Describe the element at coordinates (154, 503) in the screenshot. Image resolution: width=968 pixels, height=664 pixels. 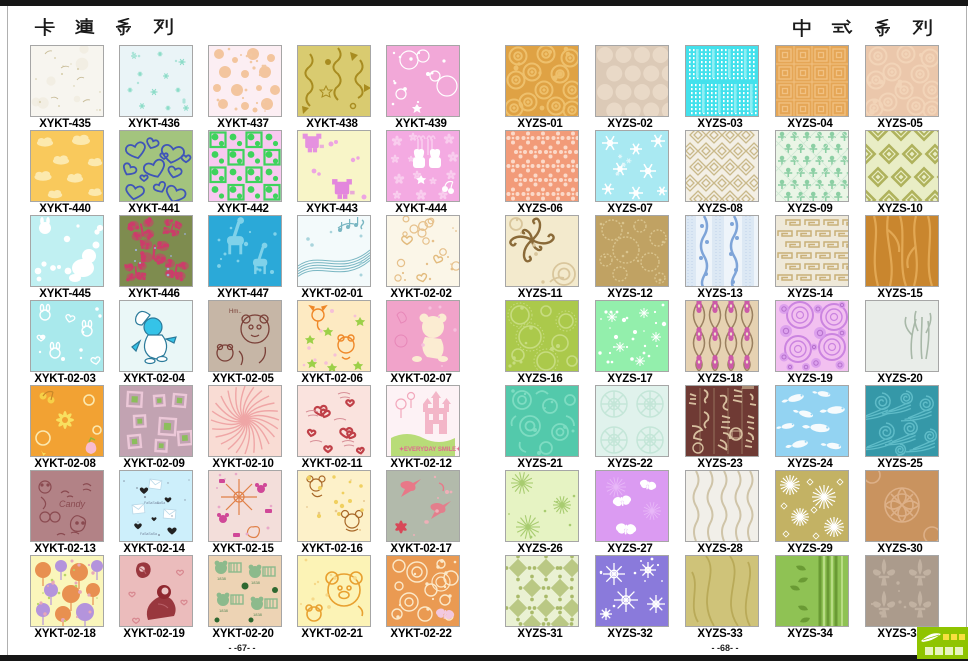
I see `svg-text: FaSaSaSaSa` at that location.